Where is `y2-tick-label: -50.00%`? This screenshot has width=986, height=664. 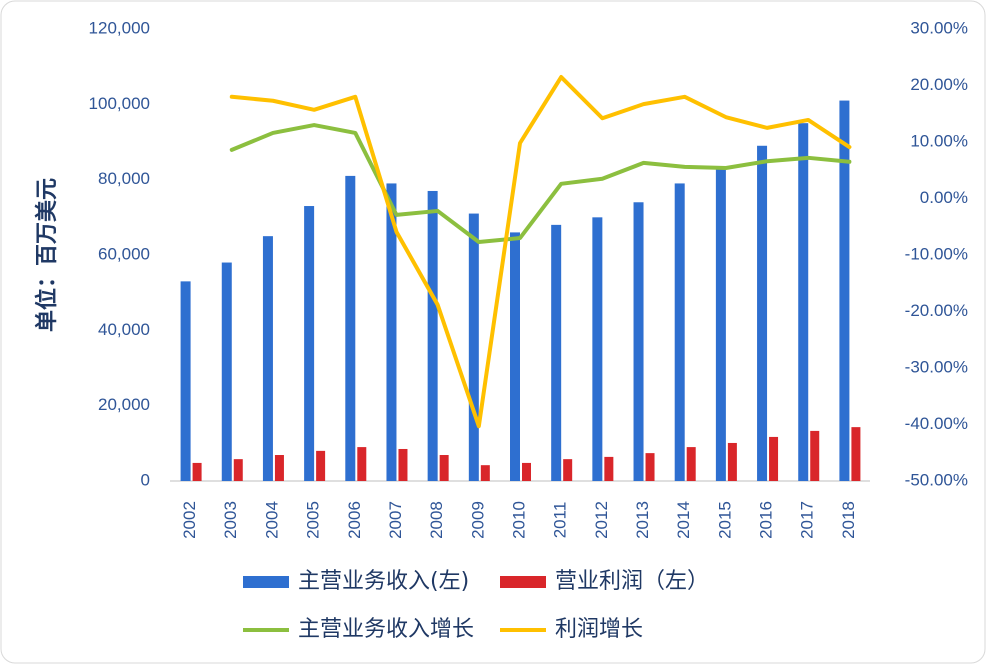
y2-tick-label: -50.00% is located at coordinates (936, 479).